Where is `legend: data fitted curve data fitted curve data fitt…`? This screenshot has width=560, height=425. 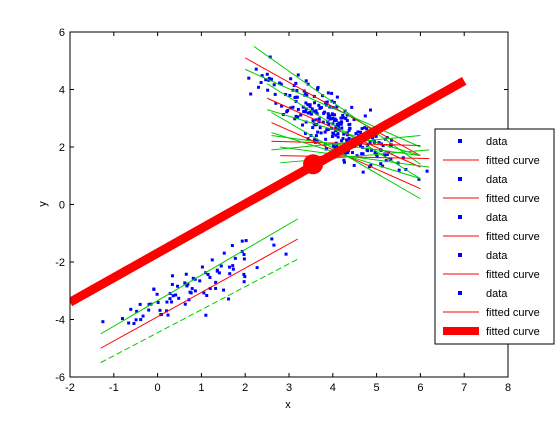
legend: data fitted curve data fitted curve data fitt… is located at coordinates (494, 236).